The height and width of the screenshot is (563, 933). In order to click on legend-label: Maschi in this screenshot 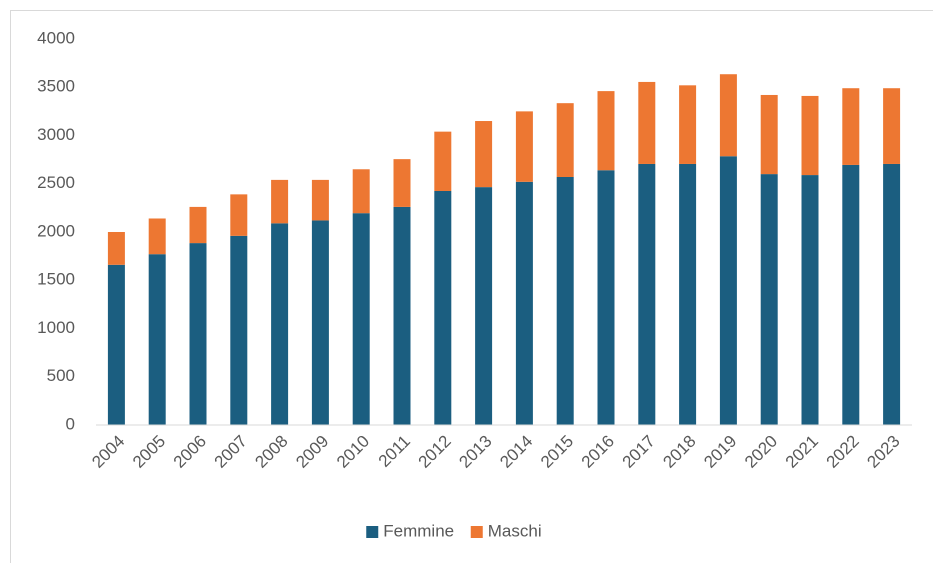, I will do `click(515, 530)`.